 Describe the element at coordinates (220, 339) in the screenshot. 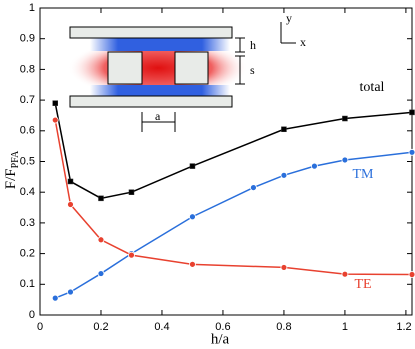

I see `x-axis-label: h/a` at that location.